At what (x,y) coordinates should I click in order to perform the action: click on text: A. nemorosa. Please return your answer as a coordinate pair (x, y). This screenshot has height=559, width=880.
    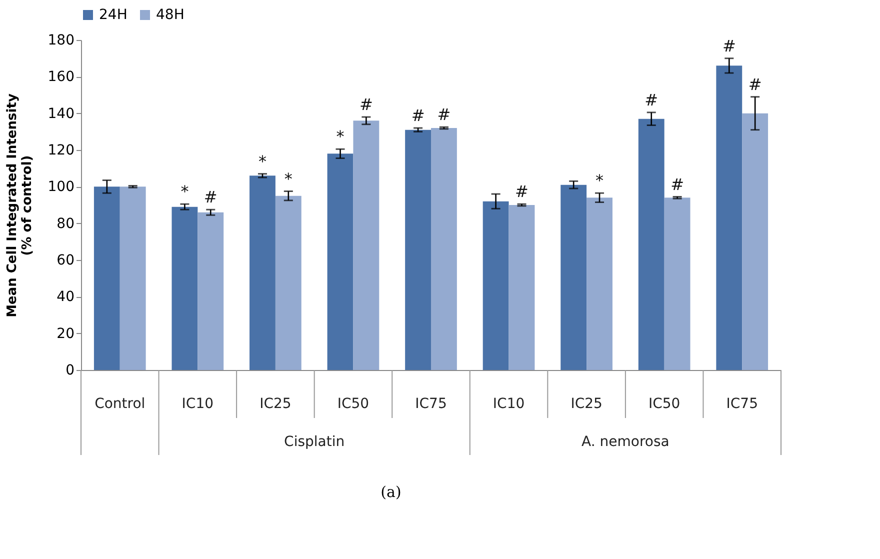
    Looking at the image, I should click on (626, 442).